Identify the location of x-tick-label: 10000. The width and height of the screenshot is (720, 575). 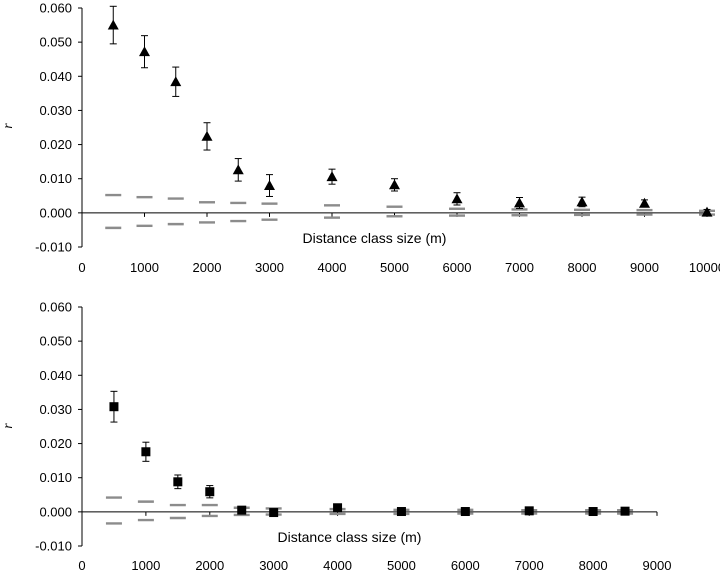
(704, 267).